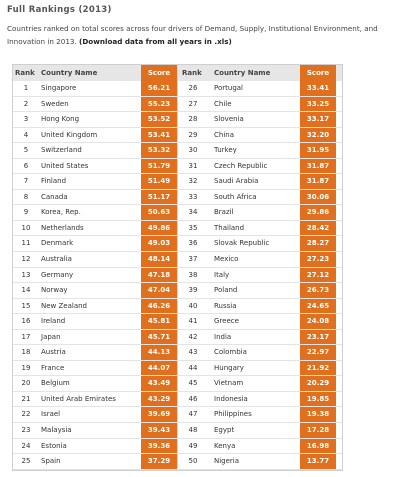 Image resolution: width=408 pixels, height=477 pixels. What do you see at coordinates (25, 73) in the screenshot?
I see `header-rank-left: Rank` at bounding box center [25, 73].